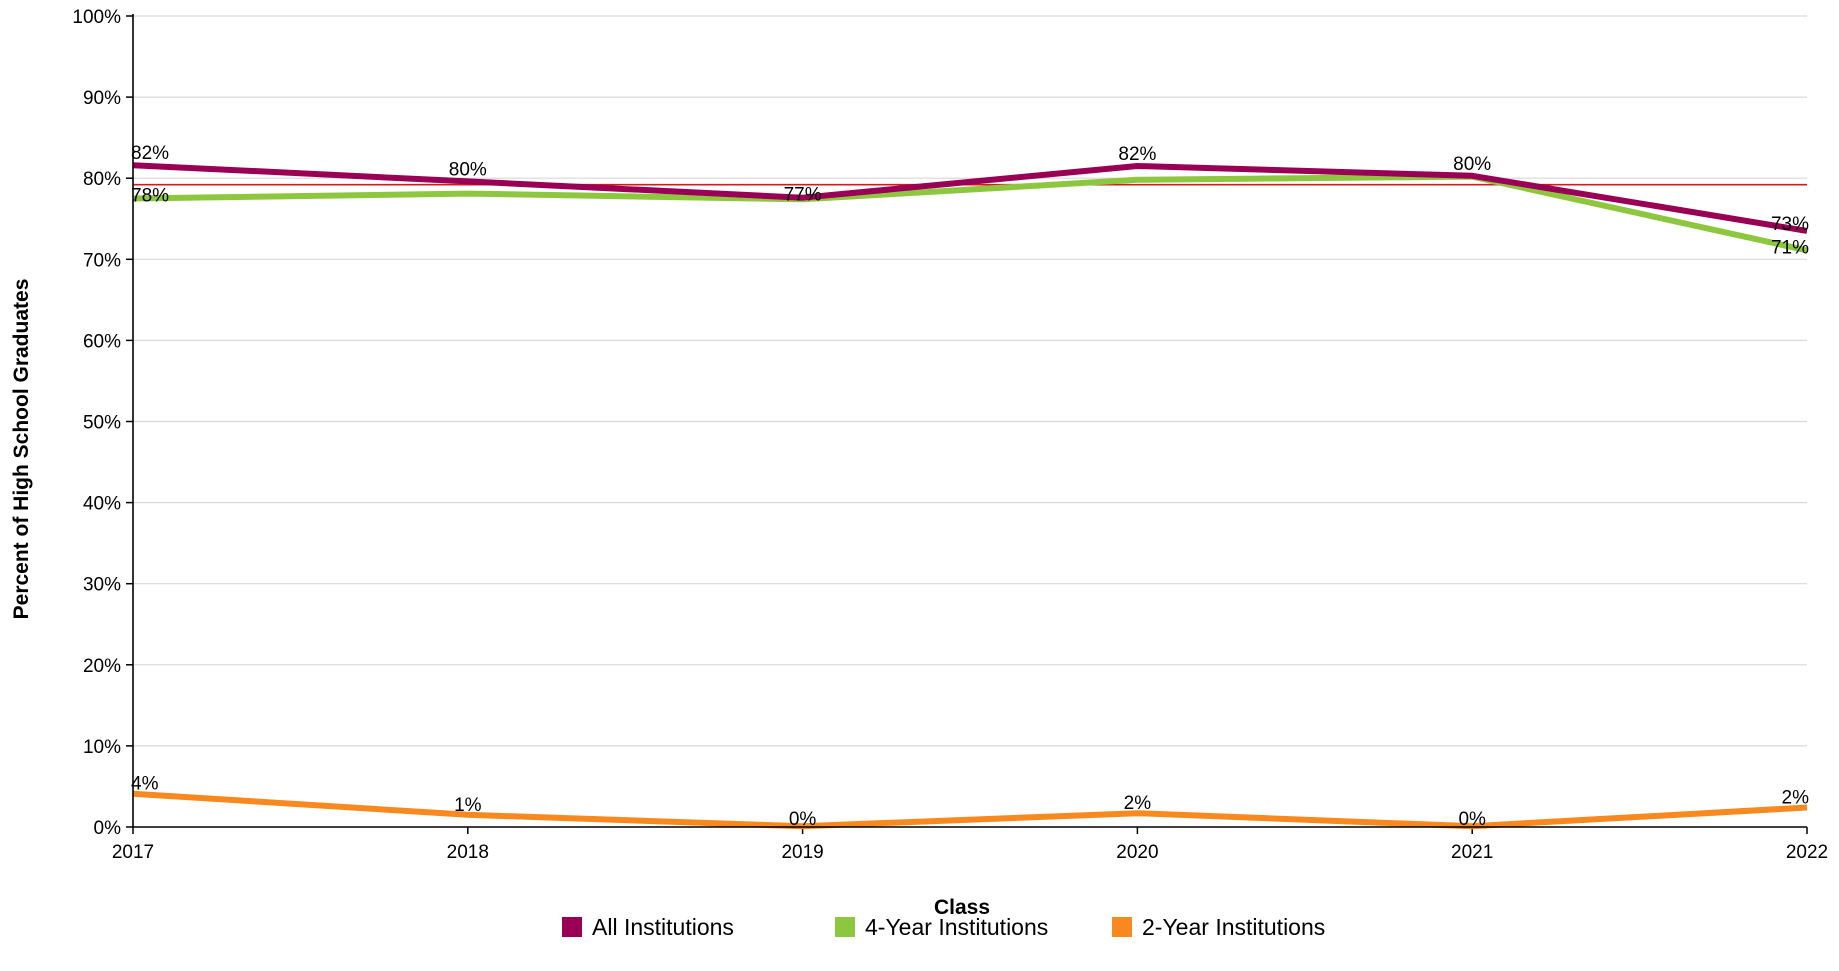 This screenshot has height=971, width=1839. What do you see at coordinates (970, 810) in the screenshot?
I see `series-line-2-year-institutions` at bounding box center [970, 810].